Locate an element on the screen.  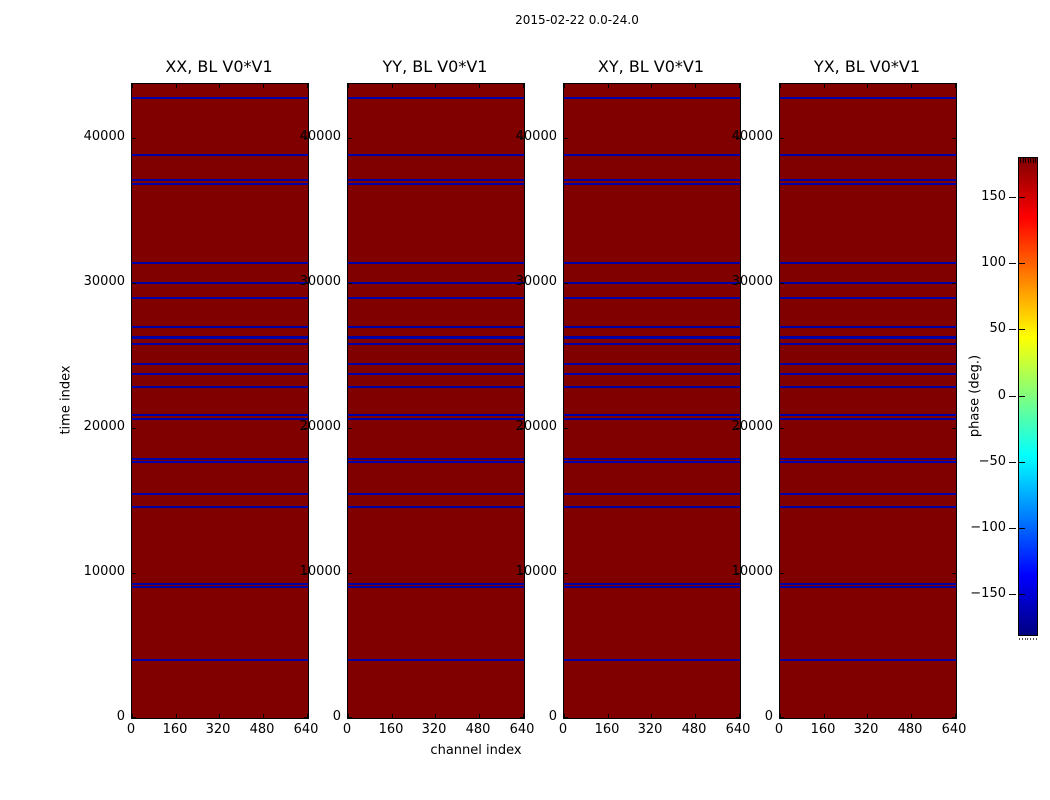
y-tick-label: 40000 is located at coordinates (104, 136).